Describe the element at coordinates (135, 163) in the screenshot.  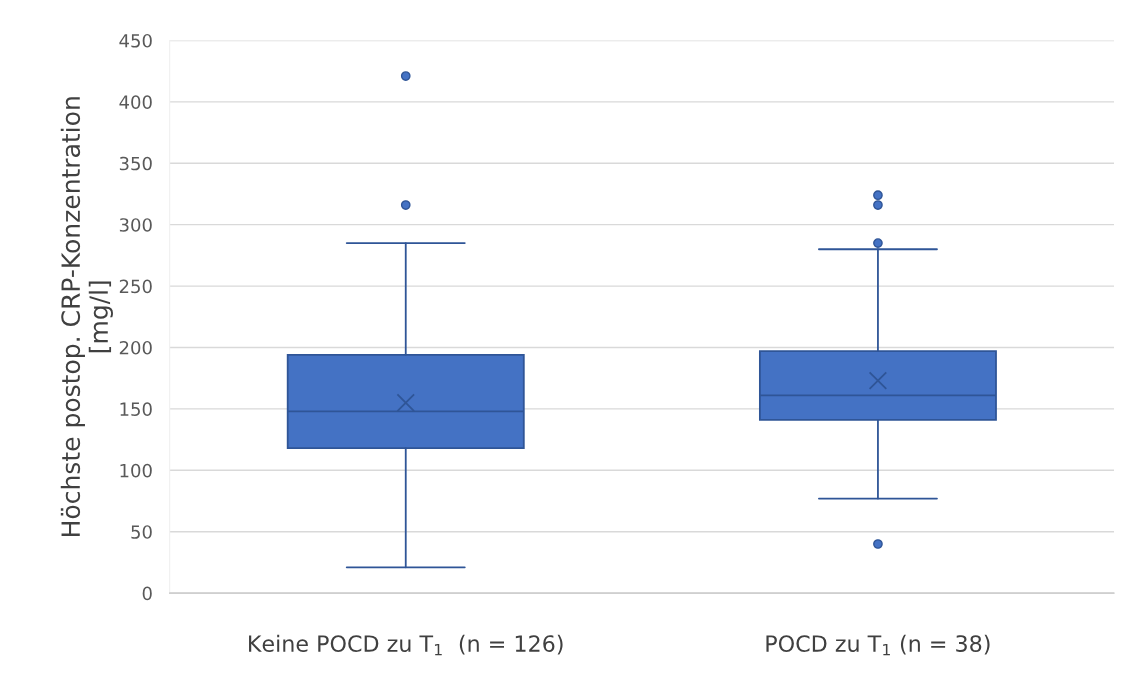
I see `y-tick-label: 350` at that location.